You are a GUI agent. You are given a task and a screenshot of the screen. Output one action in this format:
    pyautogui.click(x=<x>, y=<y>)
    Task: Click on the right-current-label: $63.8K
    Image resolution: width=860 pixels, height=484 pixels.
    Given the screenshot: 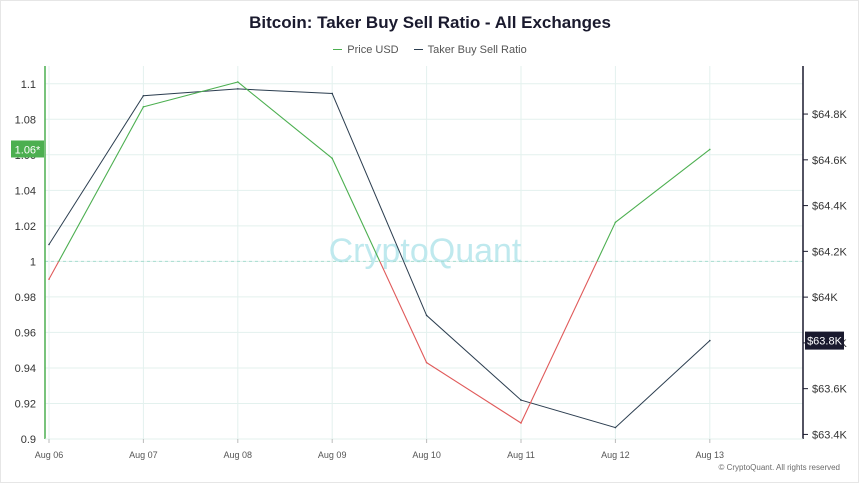 What is the action you would take?
    pyautogui.click(x=825, y=342)
    